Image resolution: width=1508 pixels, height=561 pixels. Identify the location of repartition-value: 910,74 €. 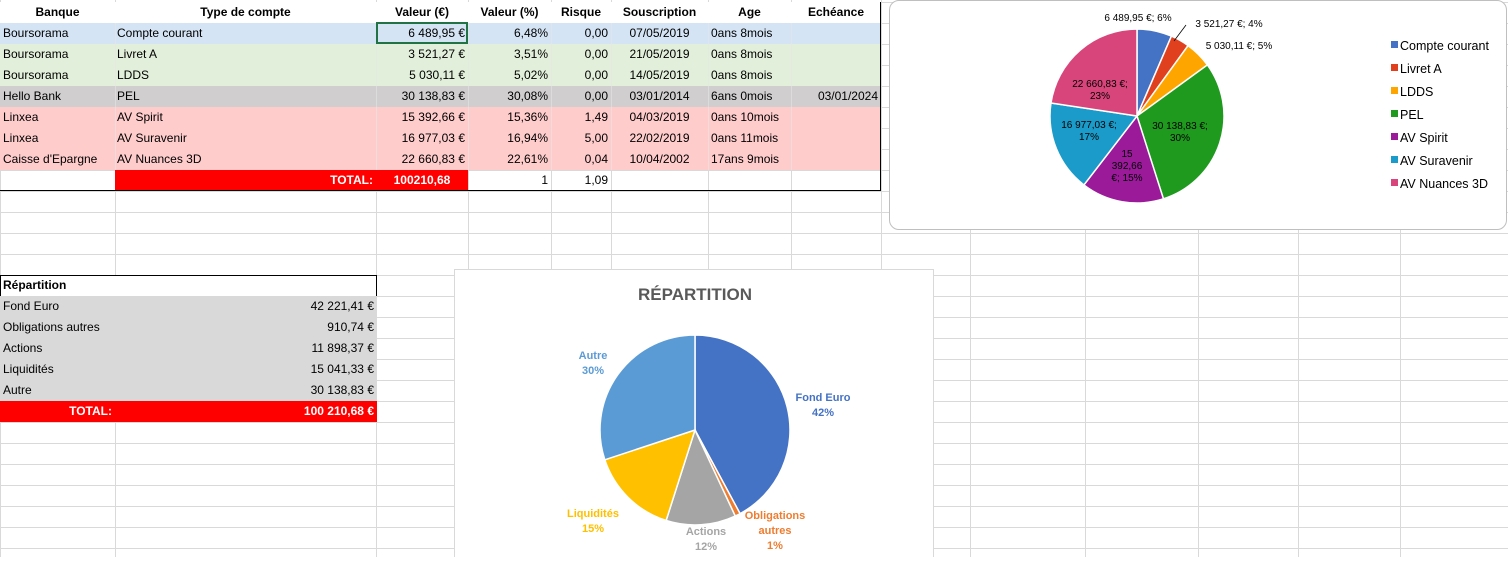
(350, 327).